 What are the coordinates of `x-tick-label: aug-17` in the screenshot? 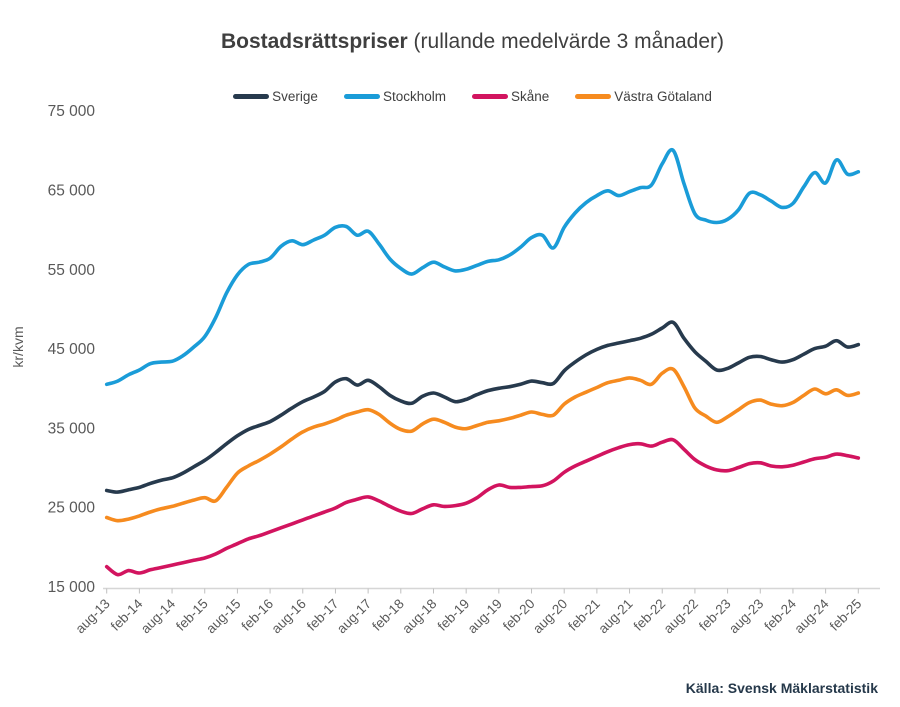 It's located at (354, 616).